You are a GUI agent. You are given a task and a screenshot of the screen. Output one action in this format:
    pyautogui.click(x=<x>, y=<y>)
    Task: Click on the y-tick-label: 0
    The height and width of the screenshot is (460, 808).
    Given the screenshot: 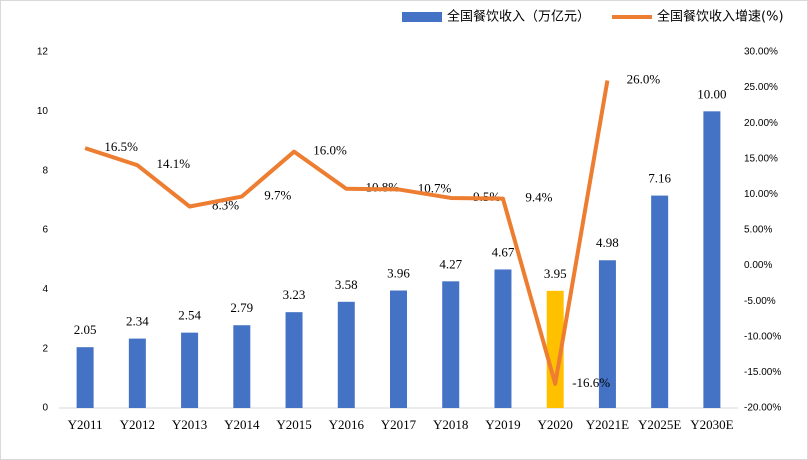 What is the action you would take?
    pyautogui.click(x=45, y=408)
    